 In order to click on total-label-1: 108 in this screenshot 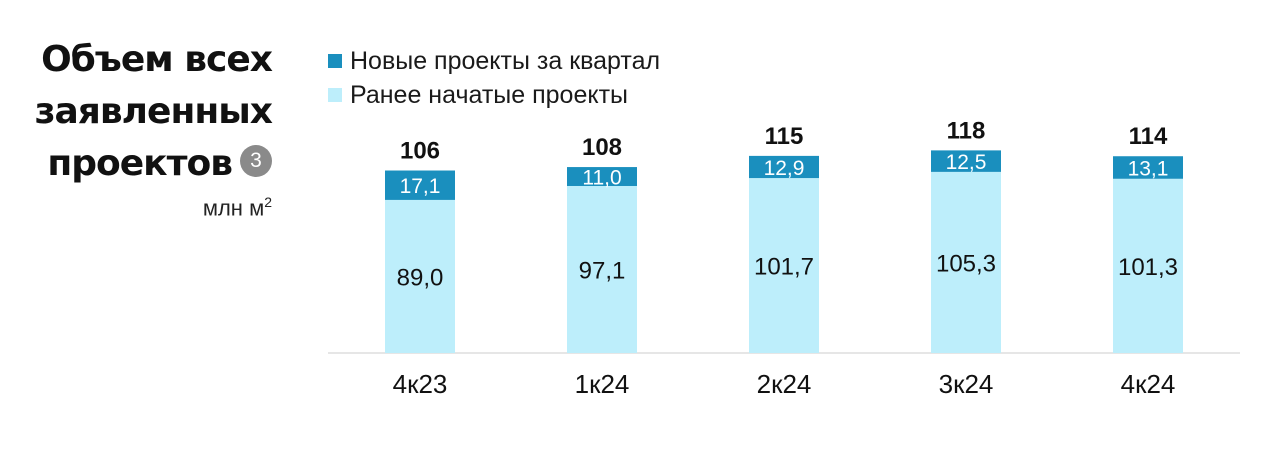, I will do `click(602, 147)`.